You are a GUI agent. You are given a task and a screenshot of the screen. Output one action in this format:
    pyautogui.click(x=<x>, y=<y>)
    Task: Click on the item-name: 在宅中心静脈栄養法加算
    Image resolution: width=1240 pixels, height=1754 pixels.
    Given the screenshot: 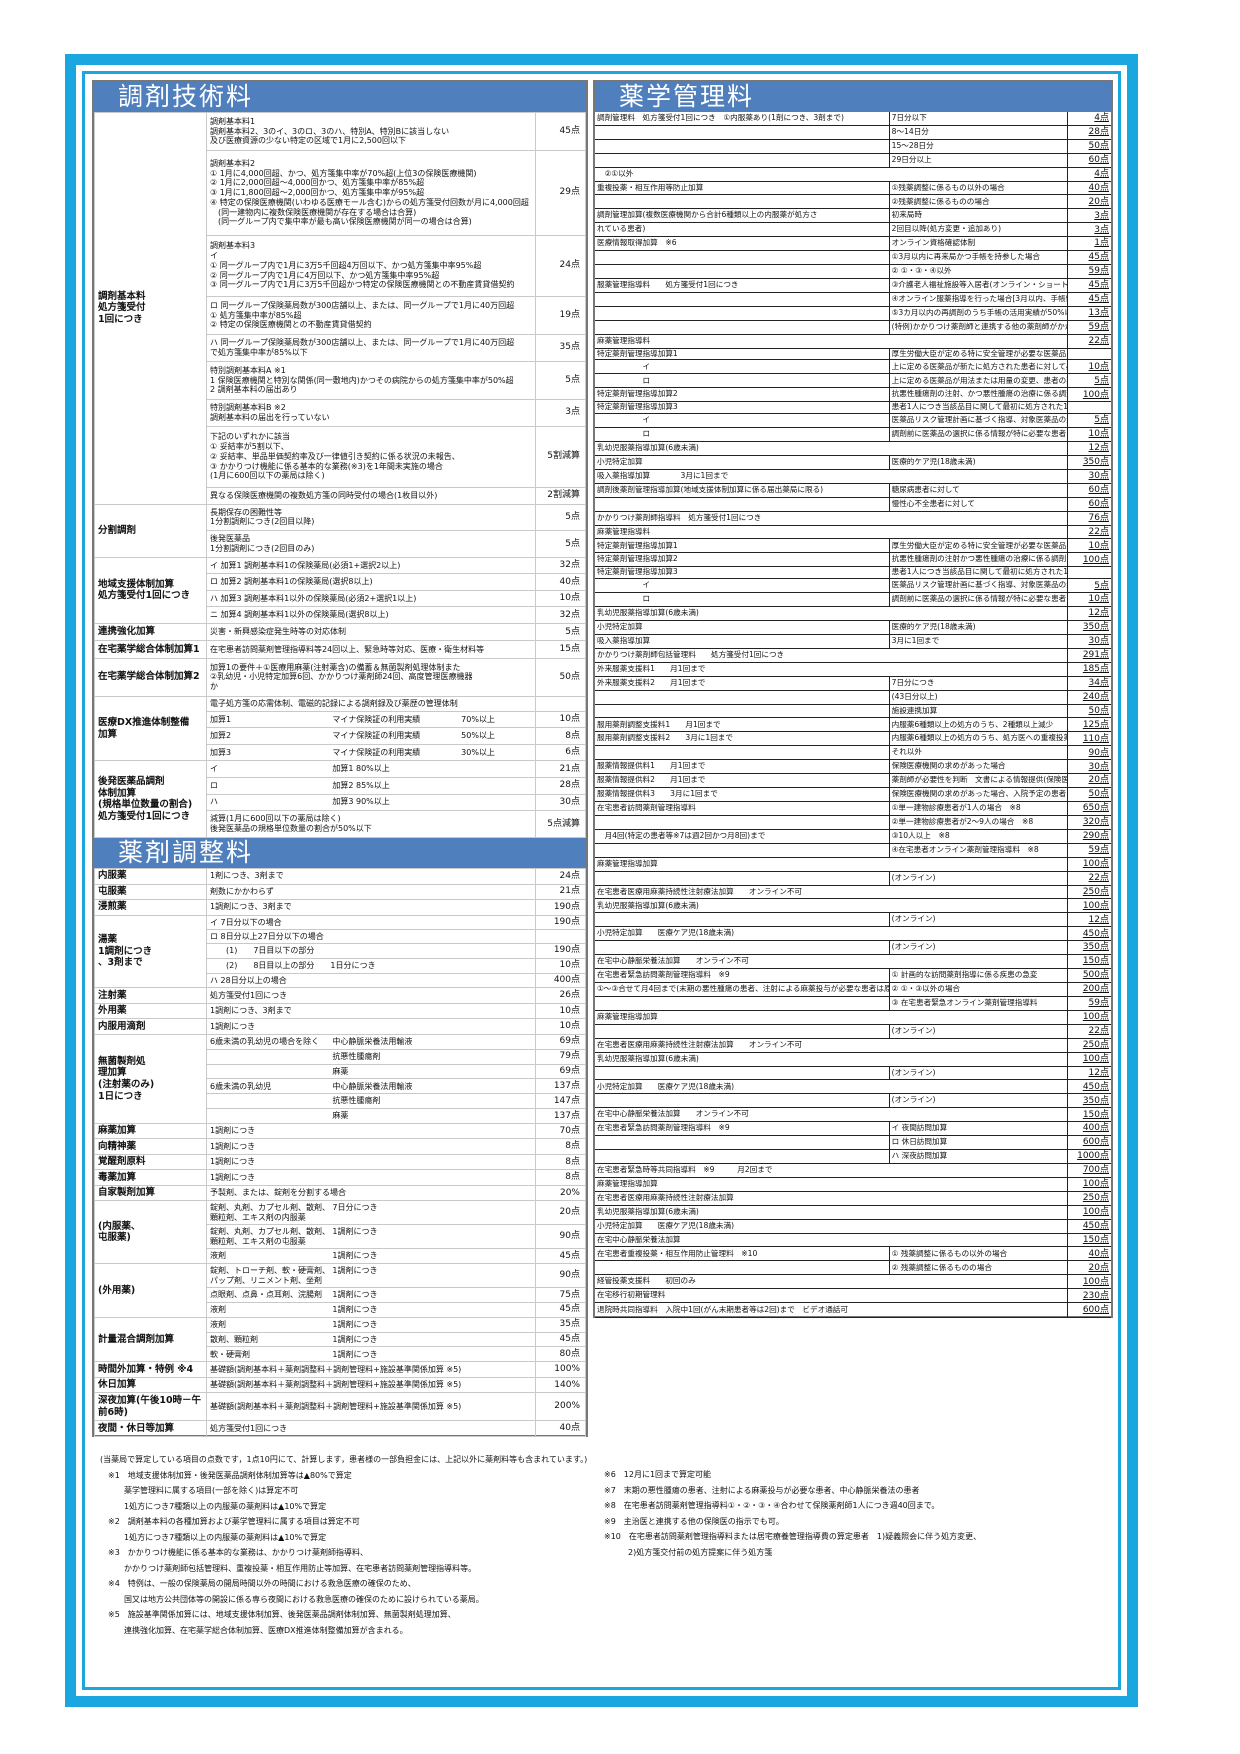 What is the action you would take?
    pyautogui.click(x=831, y=1240)
    